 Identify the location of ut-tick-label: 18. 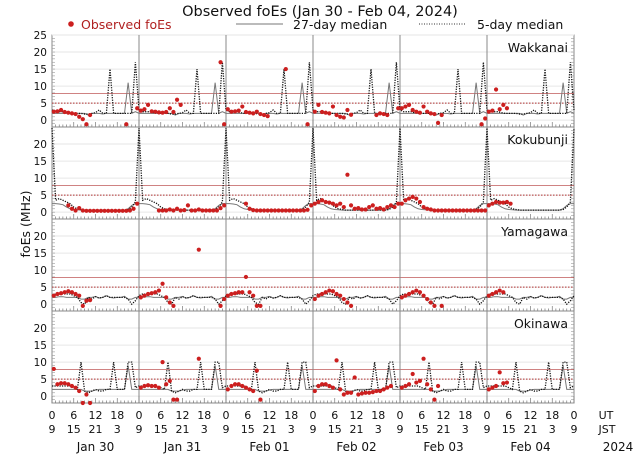
(291, 415).